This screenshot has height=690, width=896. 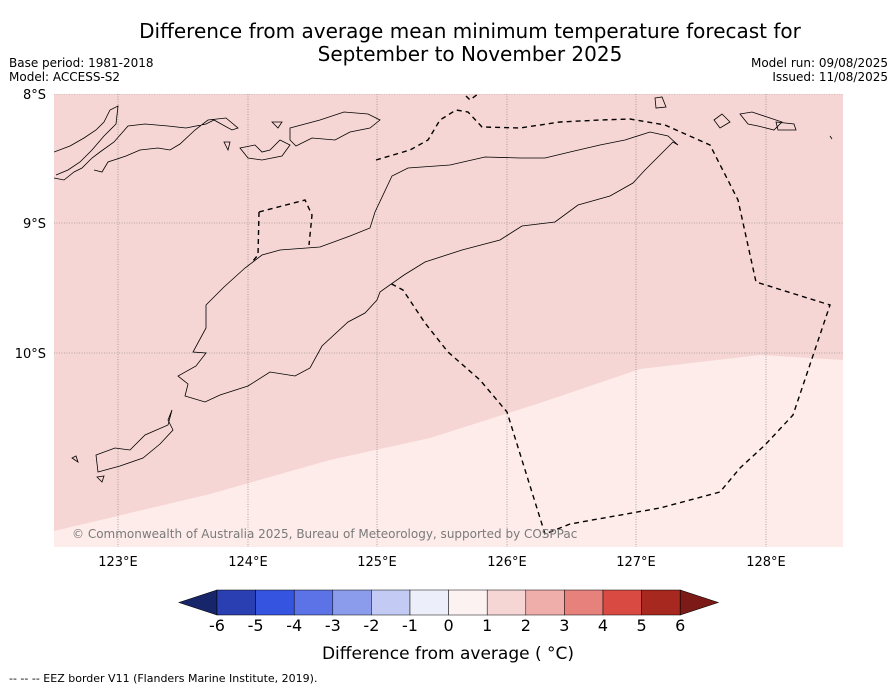 I want to click on lon-labels: 123°E 124°E 125°E 126°E 127°E 128°E, so click(x=442, y=562).